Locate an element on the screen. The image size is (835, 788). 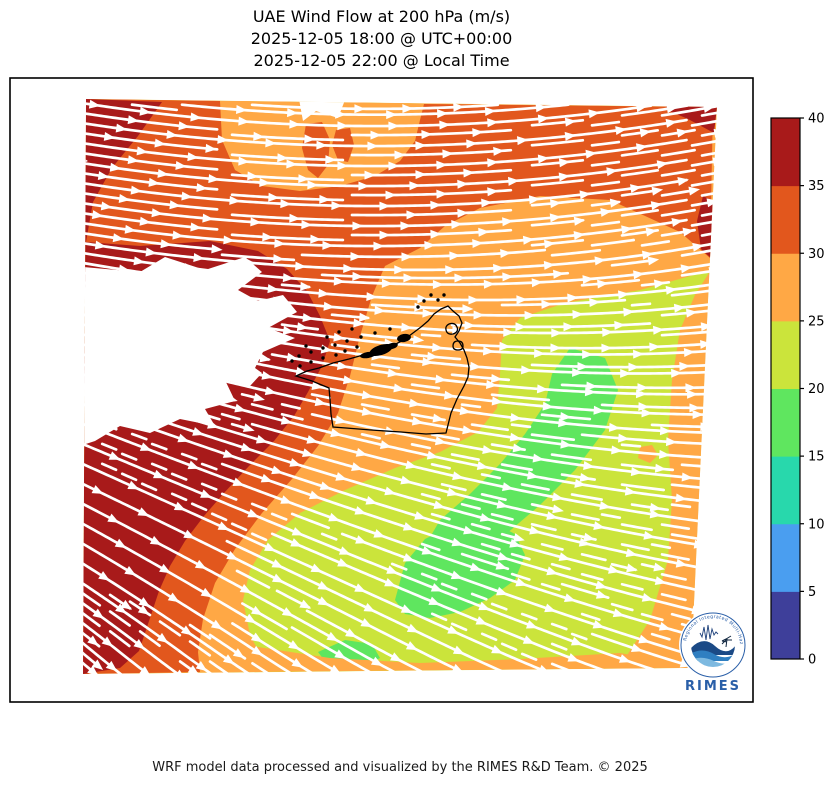
colorbar-tick-label: 0 is located at coordinates (812, 660).